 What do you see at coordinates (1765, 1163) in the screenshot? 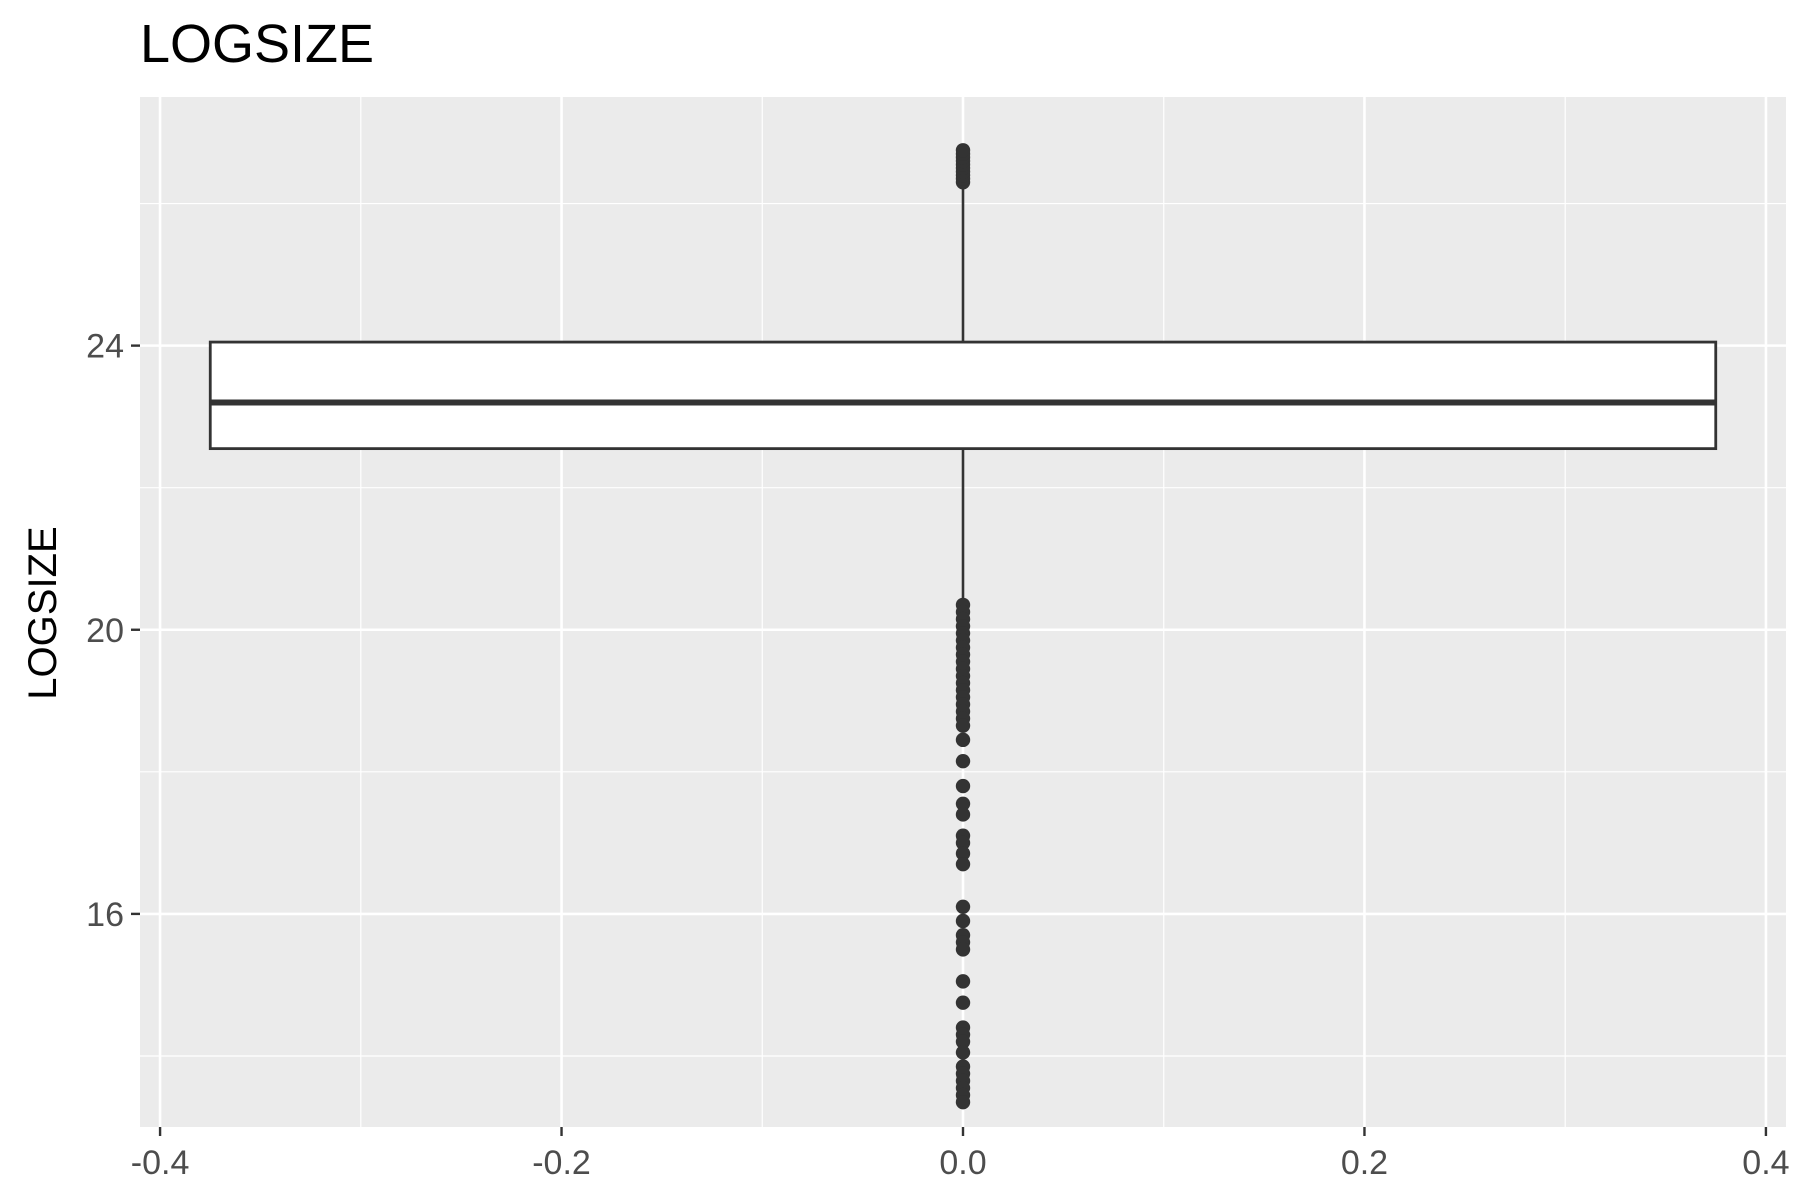
I see `x-tick-label: 0.4` at bounding box center [1765, 1163].